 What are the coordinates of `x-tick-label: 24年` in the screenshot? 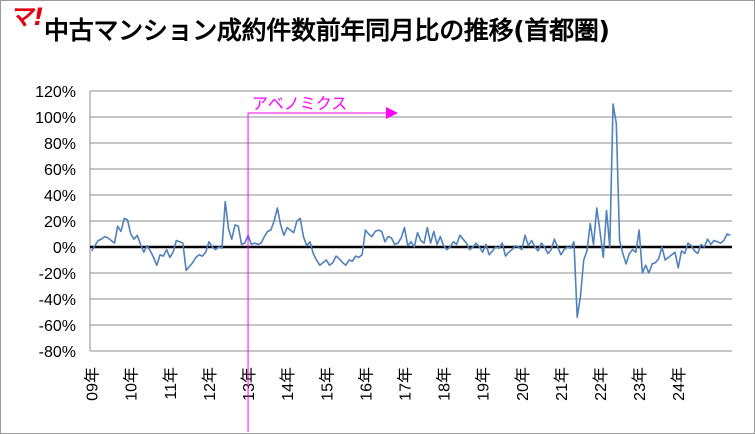 It's located at (679, 384).